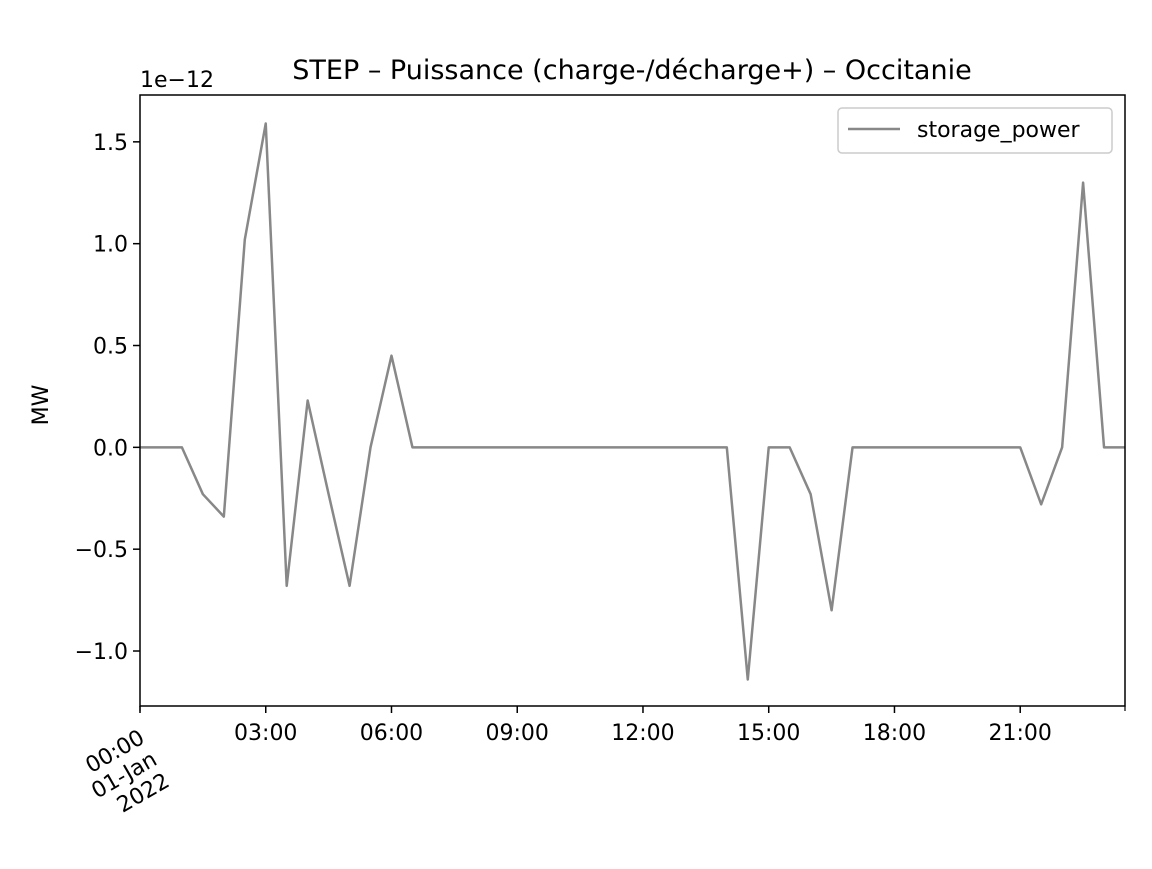 The image size is (1152, 869). I want to click on x-tick-label: 09:00, so click(517, 733).